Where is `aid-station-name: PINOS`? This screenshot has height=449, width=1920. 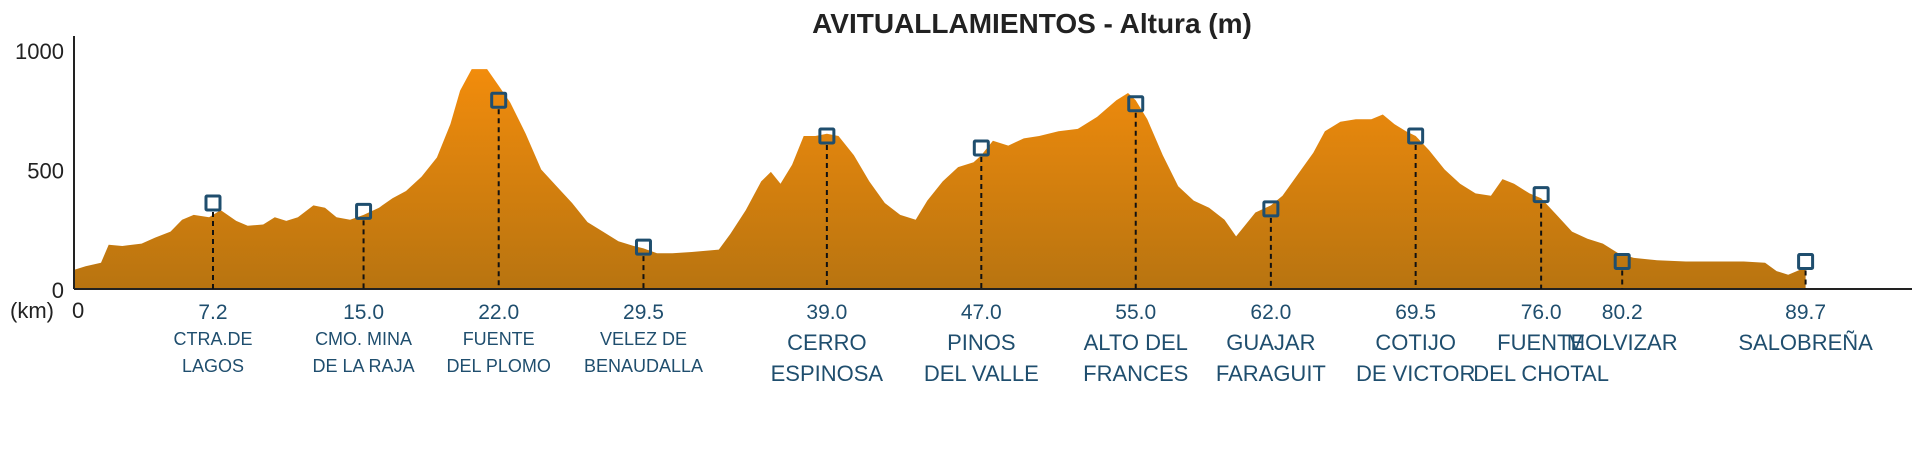
aid-station-name: PINOS is located at coordinates (981, 342).